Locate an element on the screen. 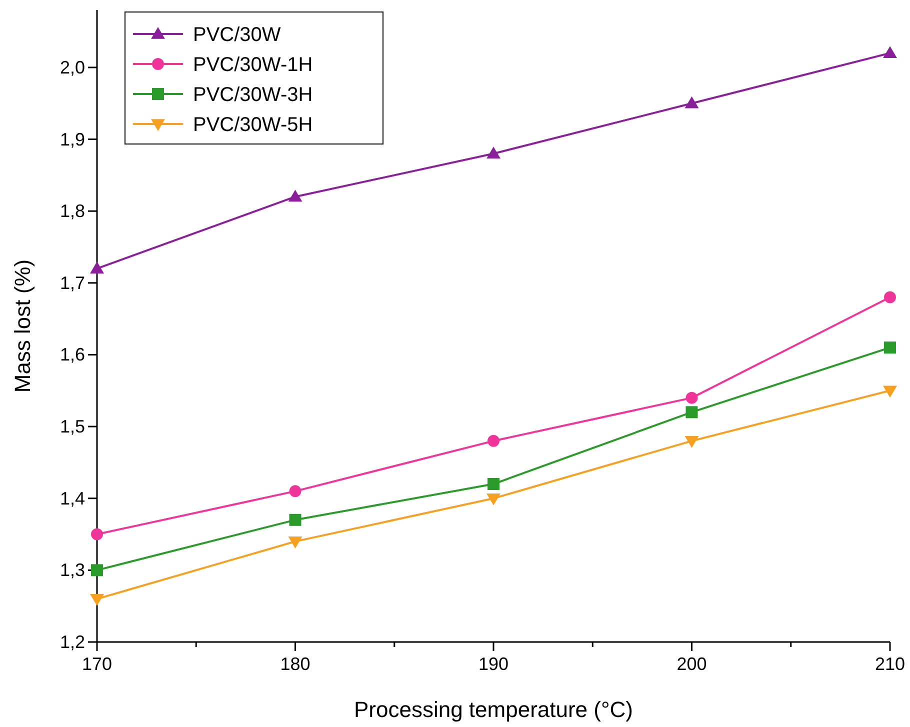  y-tick-label: 1,2 is located at coordinates (72, 642).